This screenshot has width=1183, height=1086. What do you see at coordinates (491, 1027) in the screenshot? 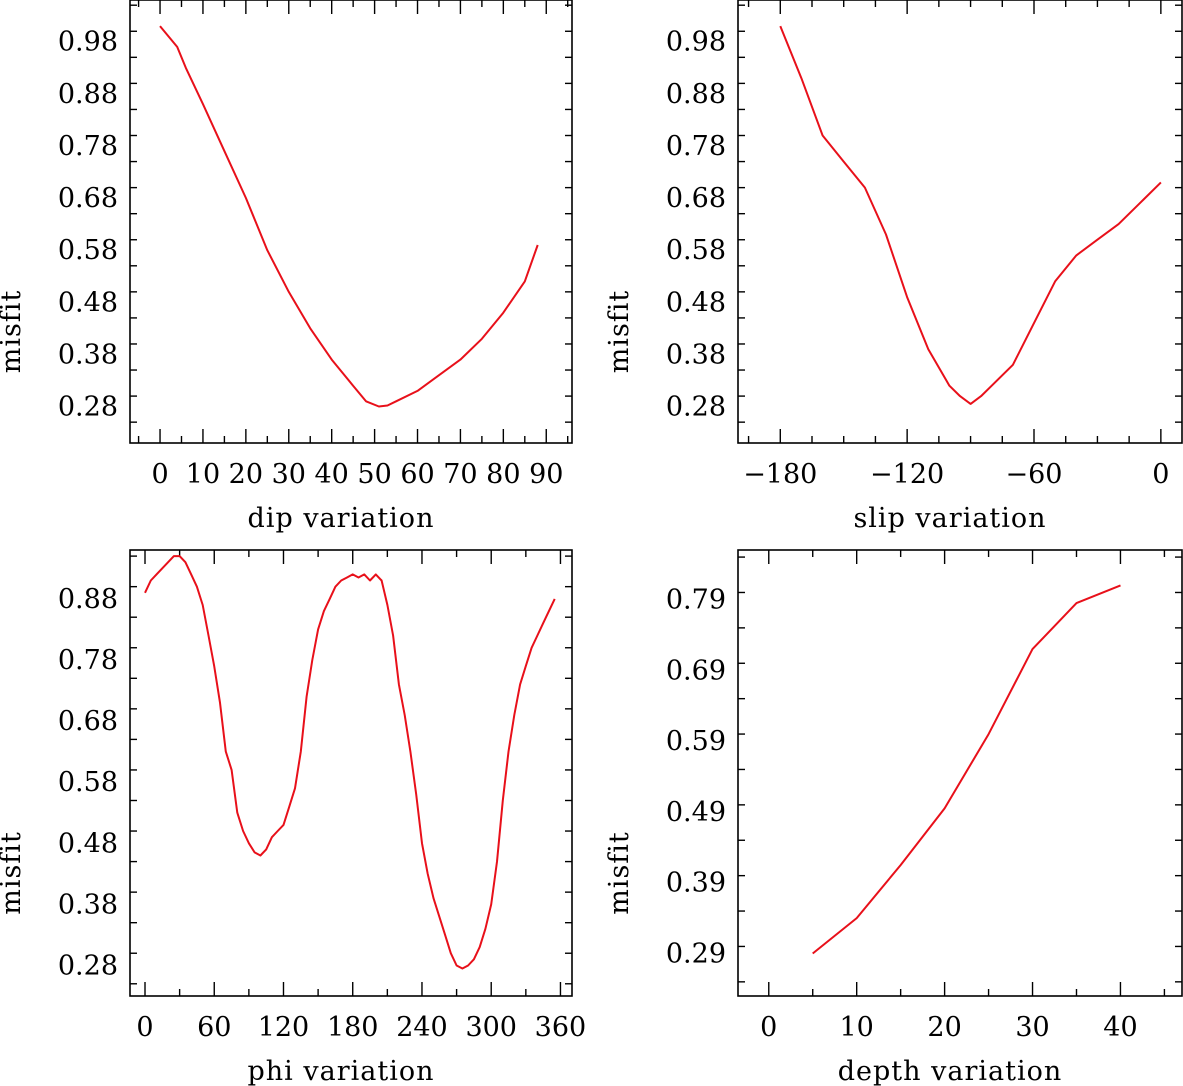
I see `x-tick-label: 300` at bounding box center [491, 1027].